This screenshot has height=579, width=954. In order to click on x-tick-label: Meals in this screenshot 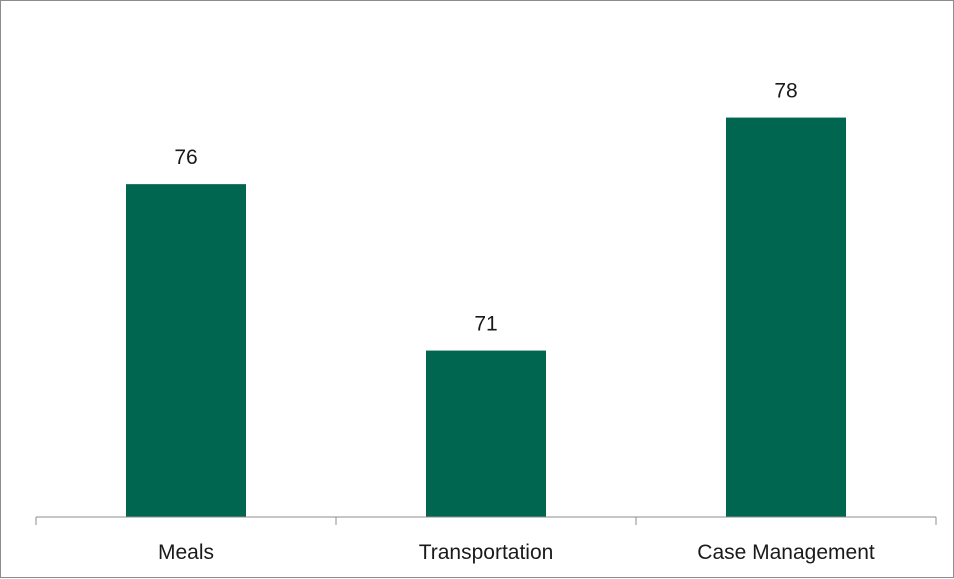, I will do `click(186, 552)`.